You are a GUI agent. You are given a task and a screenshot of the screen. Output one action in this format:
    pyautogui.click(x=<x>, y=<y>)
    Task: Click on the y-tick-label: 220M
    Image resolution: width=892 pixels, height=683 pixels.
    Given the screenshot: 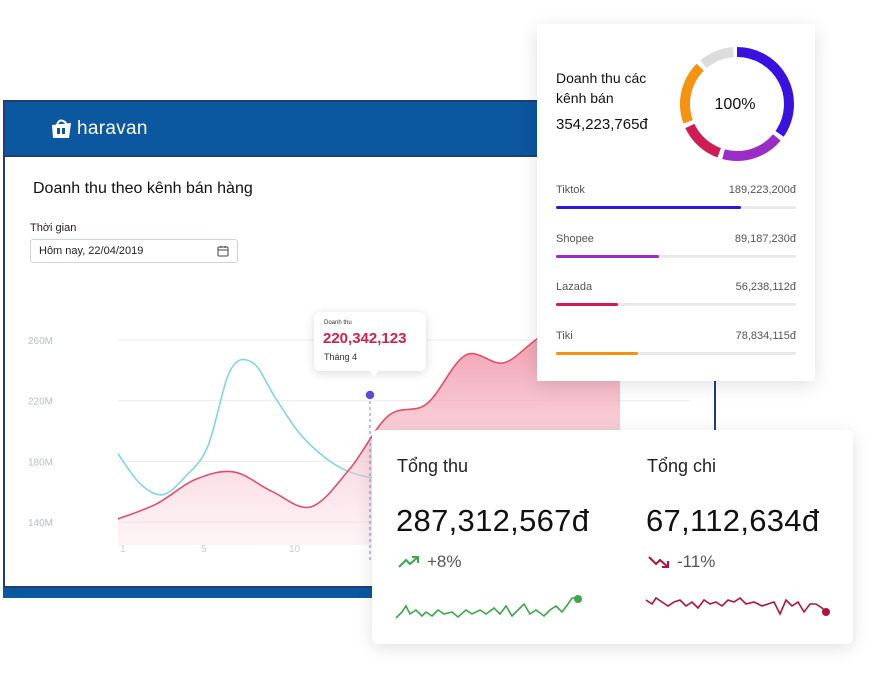 What is the action you would take?
    pyautogui.click(x=40, y=402)
    